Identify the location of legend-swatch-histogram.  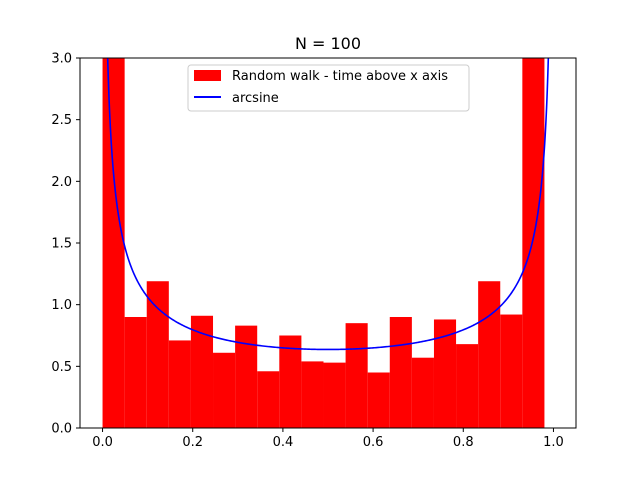
(207, 75).